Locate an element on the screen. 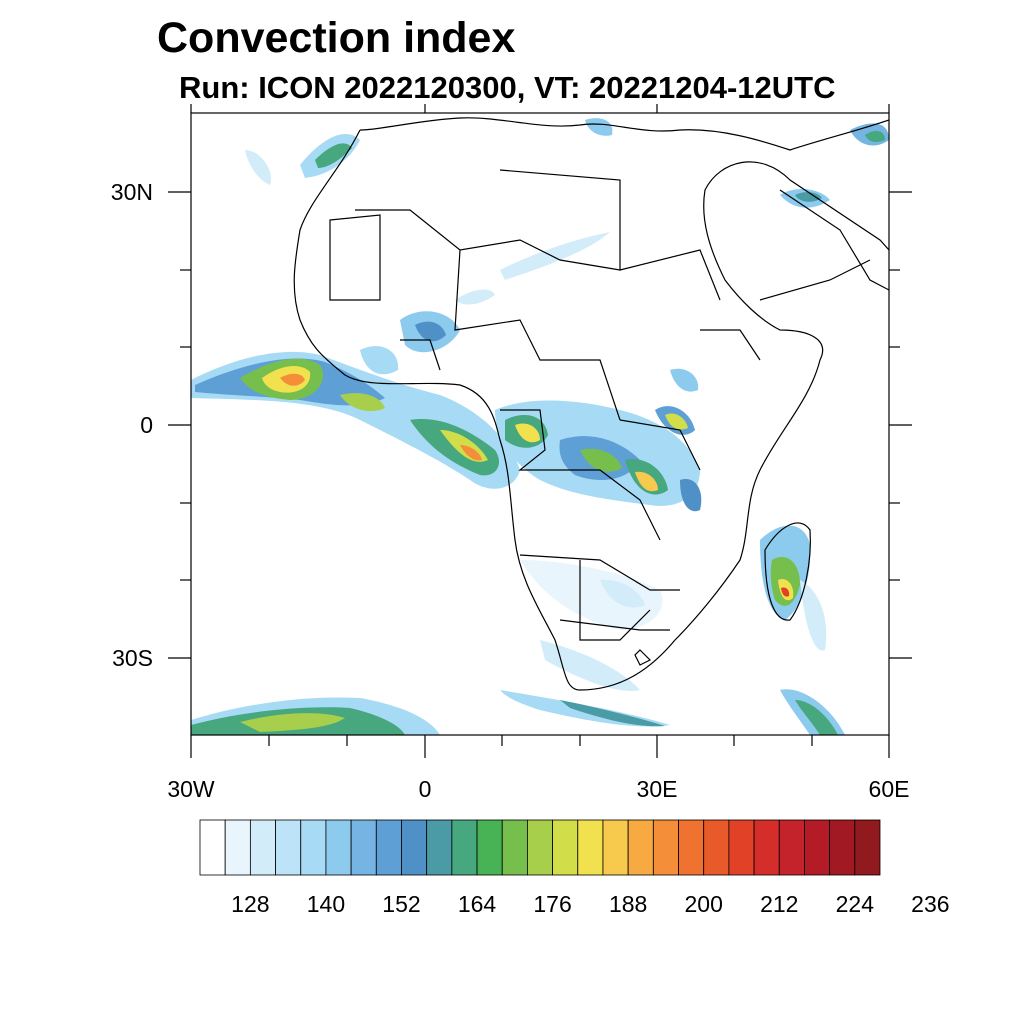 This screenshot has height=1024, width=1024. chart-title: Convection index is located at coordinates (336, 38).